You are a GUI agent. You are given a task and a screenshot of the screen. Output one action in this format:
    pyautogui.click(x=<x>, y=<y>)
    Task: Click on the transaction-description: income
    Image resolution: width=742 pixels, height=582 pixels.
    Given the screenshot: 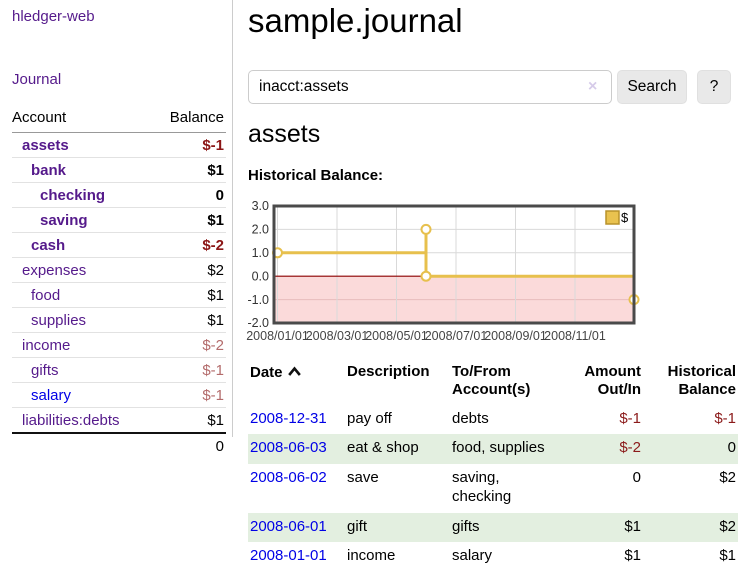 What is the action you would take?
    pyautogui.click(x=371, y=556)
    